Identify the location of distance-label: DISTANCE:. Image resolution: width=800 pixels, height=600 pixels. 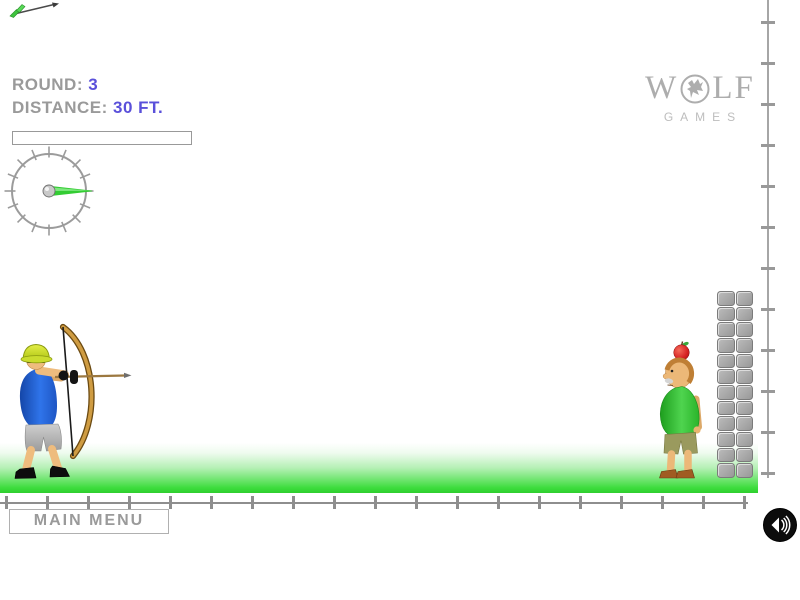
(60, 107).